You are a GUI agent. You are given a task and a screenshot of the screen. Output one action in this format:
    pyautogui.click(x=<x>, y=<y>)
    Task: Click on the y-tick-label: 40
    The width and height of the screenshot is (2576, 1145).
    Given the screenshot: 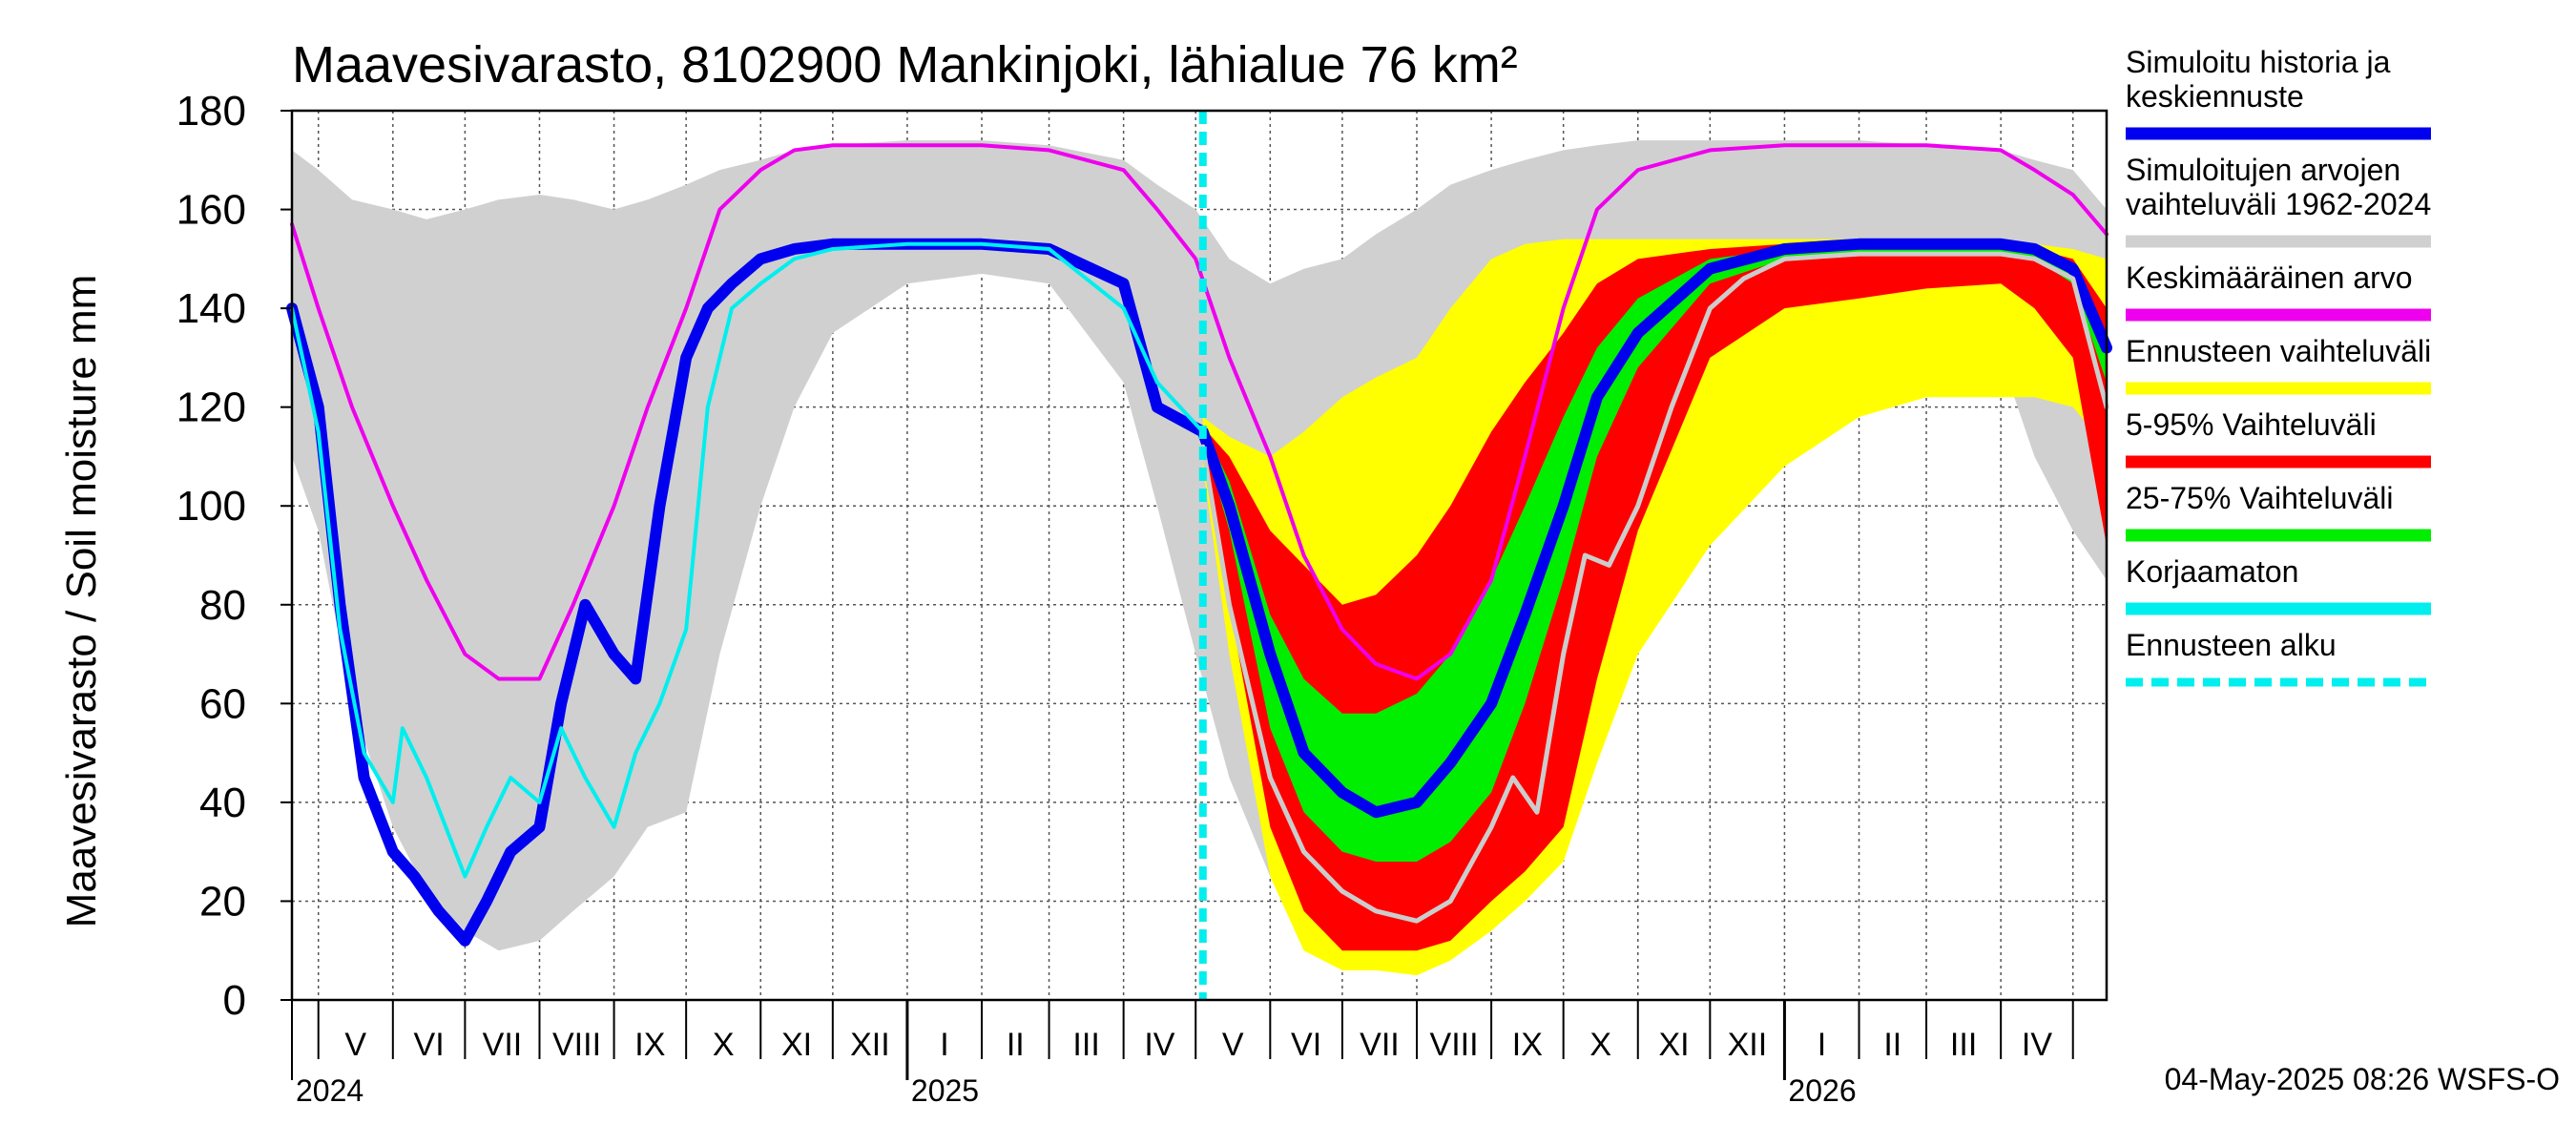 What is the action you would take?
    pyautogui.click(x=222, y=803)
    